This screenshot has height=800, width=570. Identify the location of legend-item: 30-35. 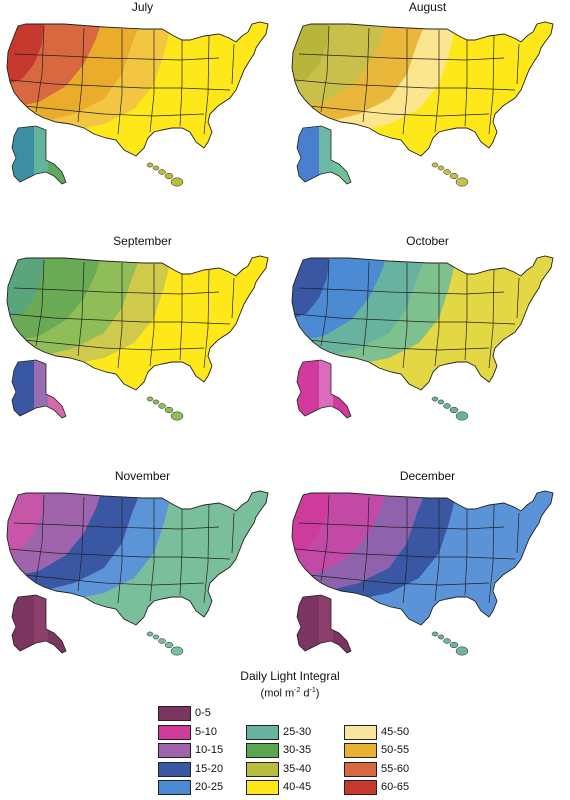
(306, 751).